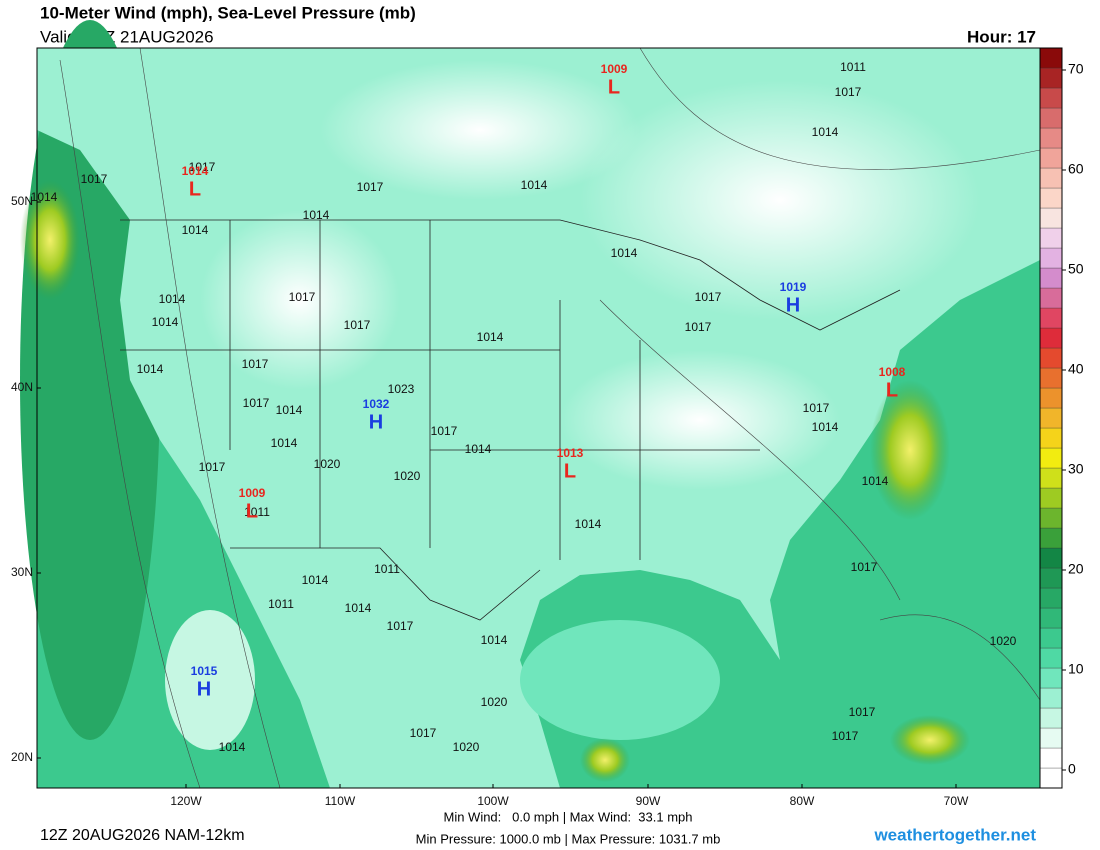  I want to click on colorbar-tick-label: 40, so click(1076, 369).